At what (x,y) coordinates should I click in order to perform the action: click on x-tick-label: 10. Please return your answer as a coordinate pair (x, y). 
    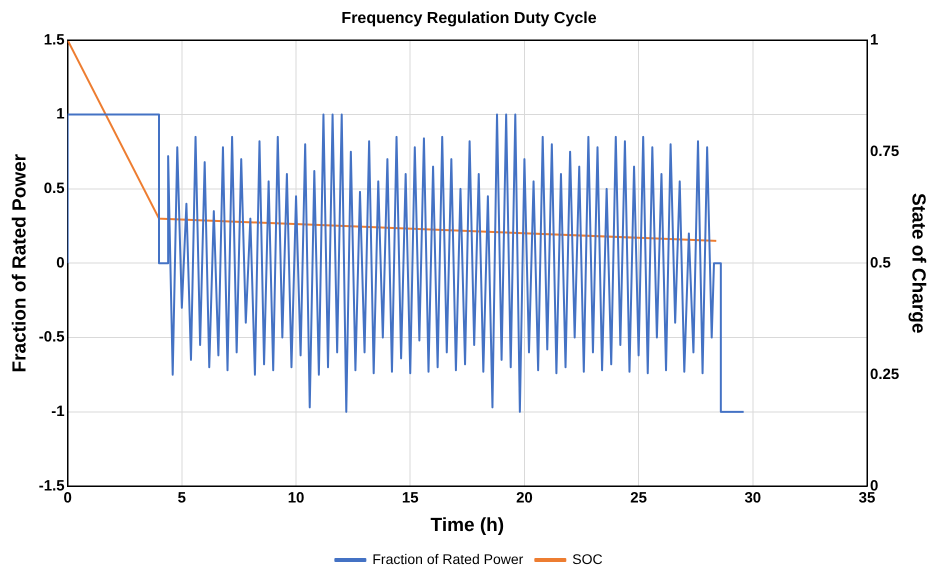
    Looking at the image, I should click on (296, 497).